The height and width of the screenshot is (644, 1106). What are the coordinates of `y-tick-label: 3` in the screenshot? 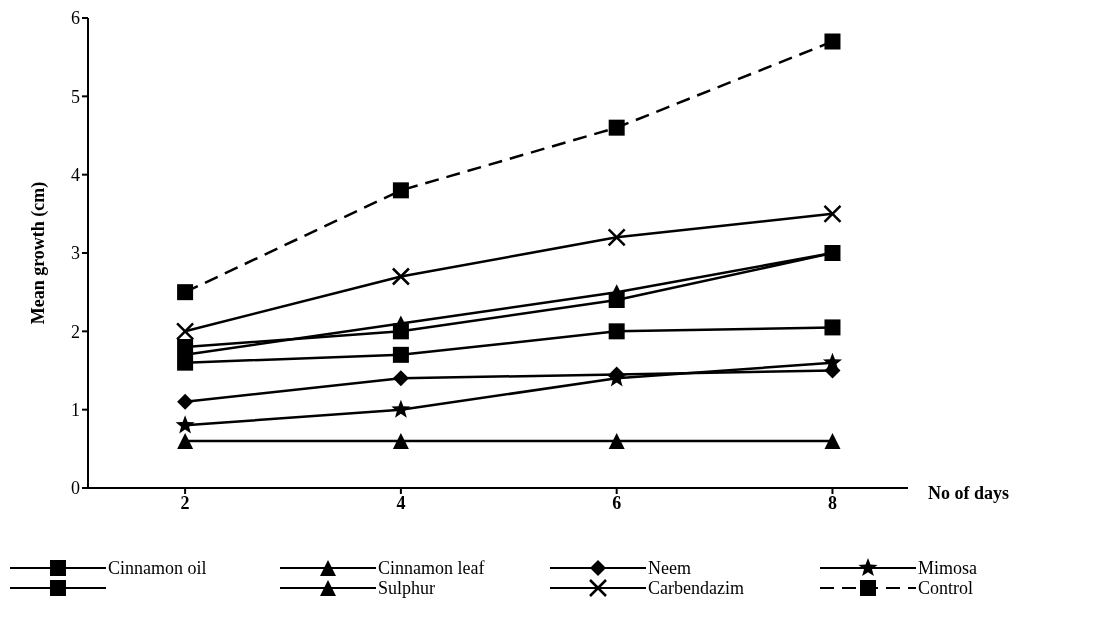 It's located at (75, 253).